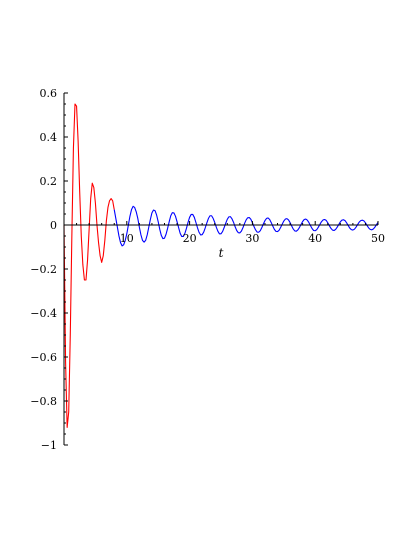  I want to click on x-tick-label: 50, so click(378, 238).